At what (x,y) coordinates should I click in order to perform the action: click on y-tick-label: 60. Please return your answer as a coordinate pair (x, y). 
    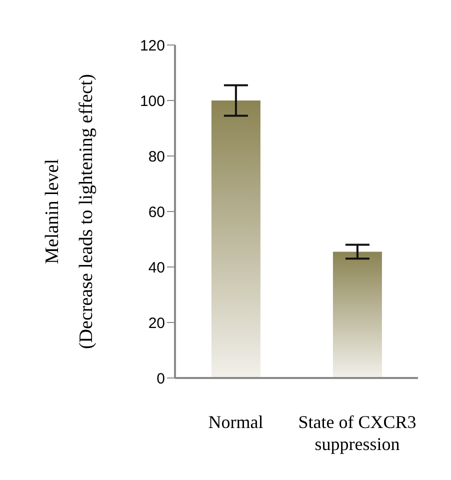
    Looking at the image, I should click on (156, 212).